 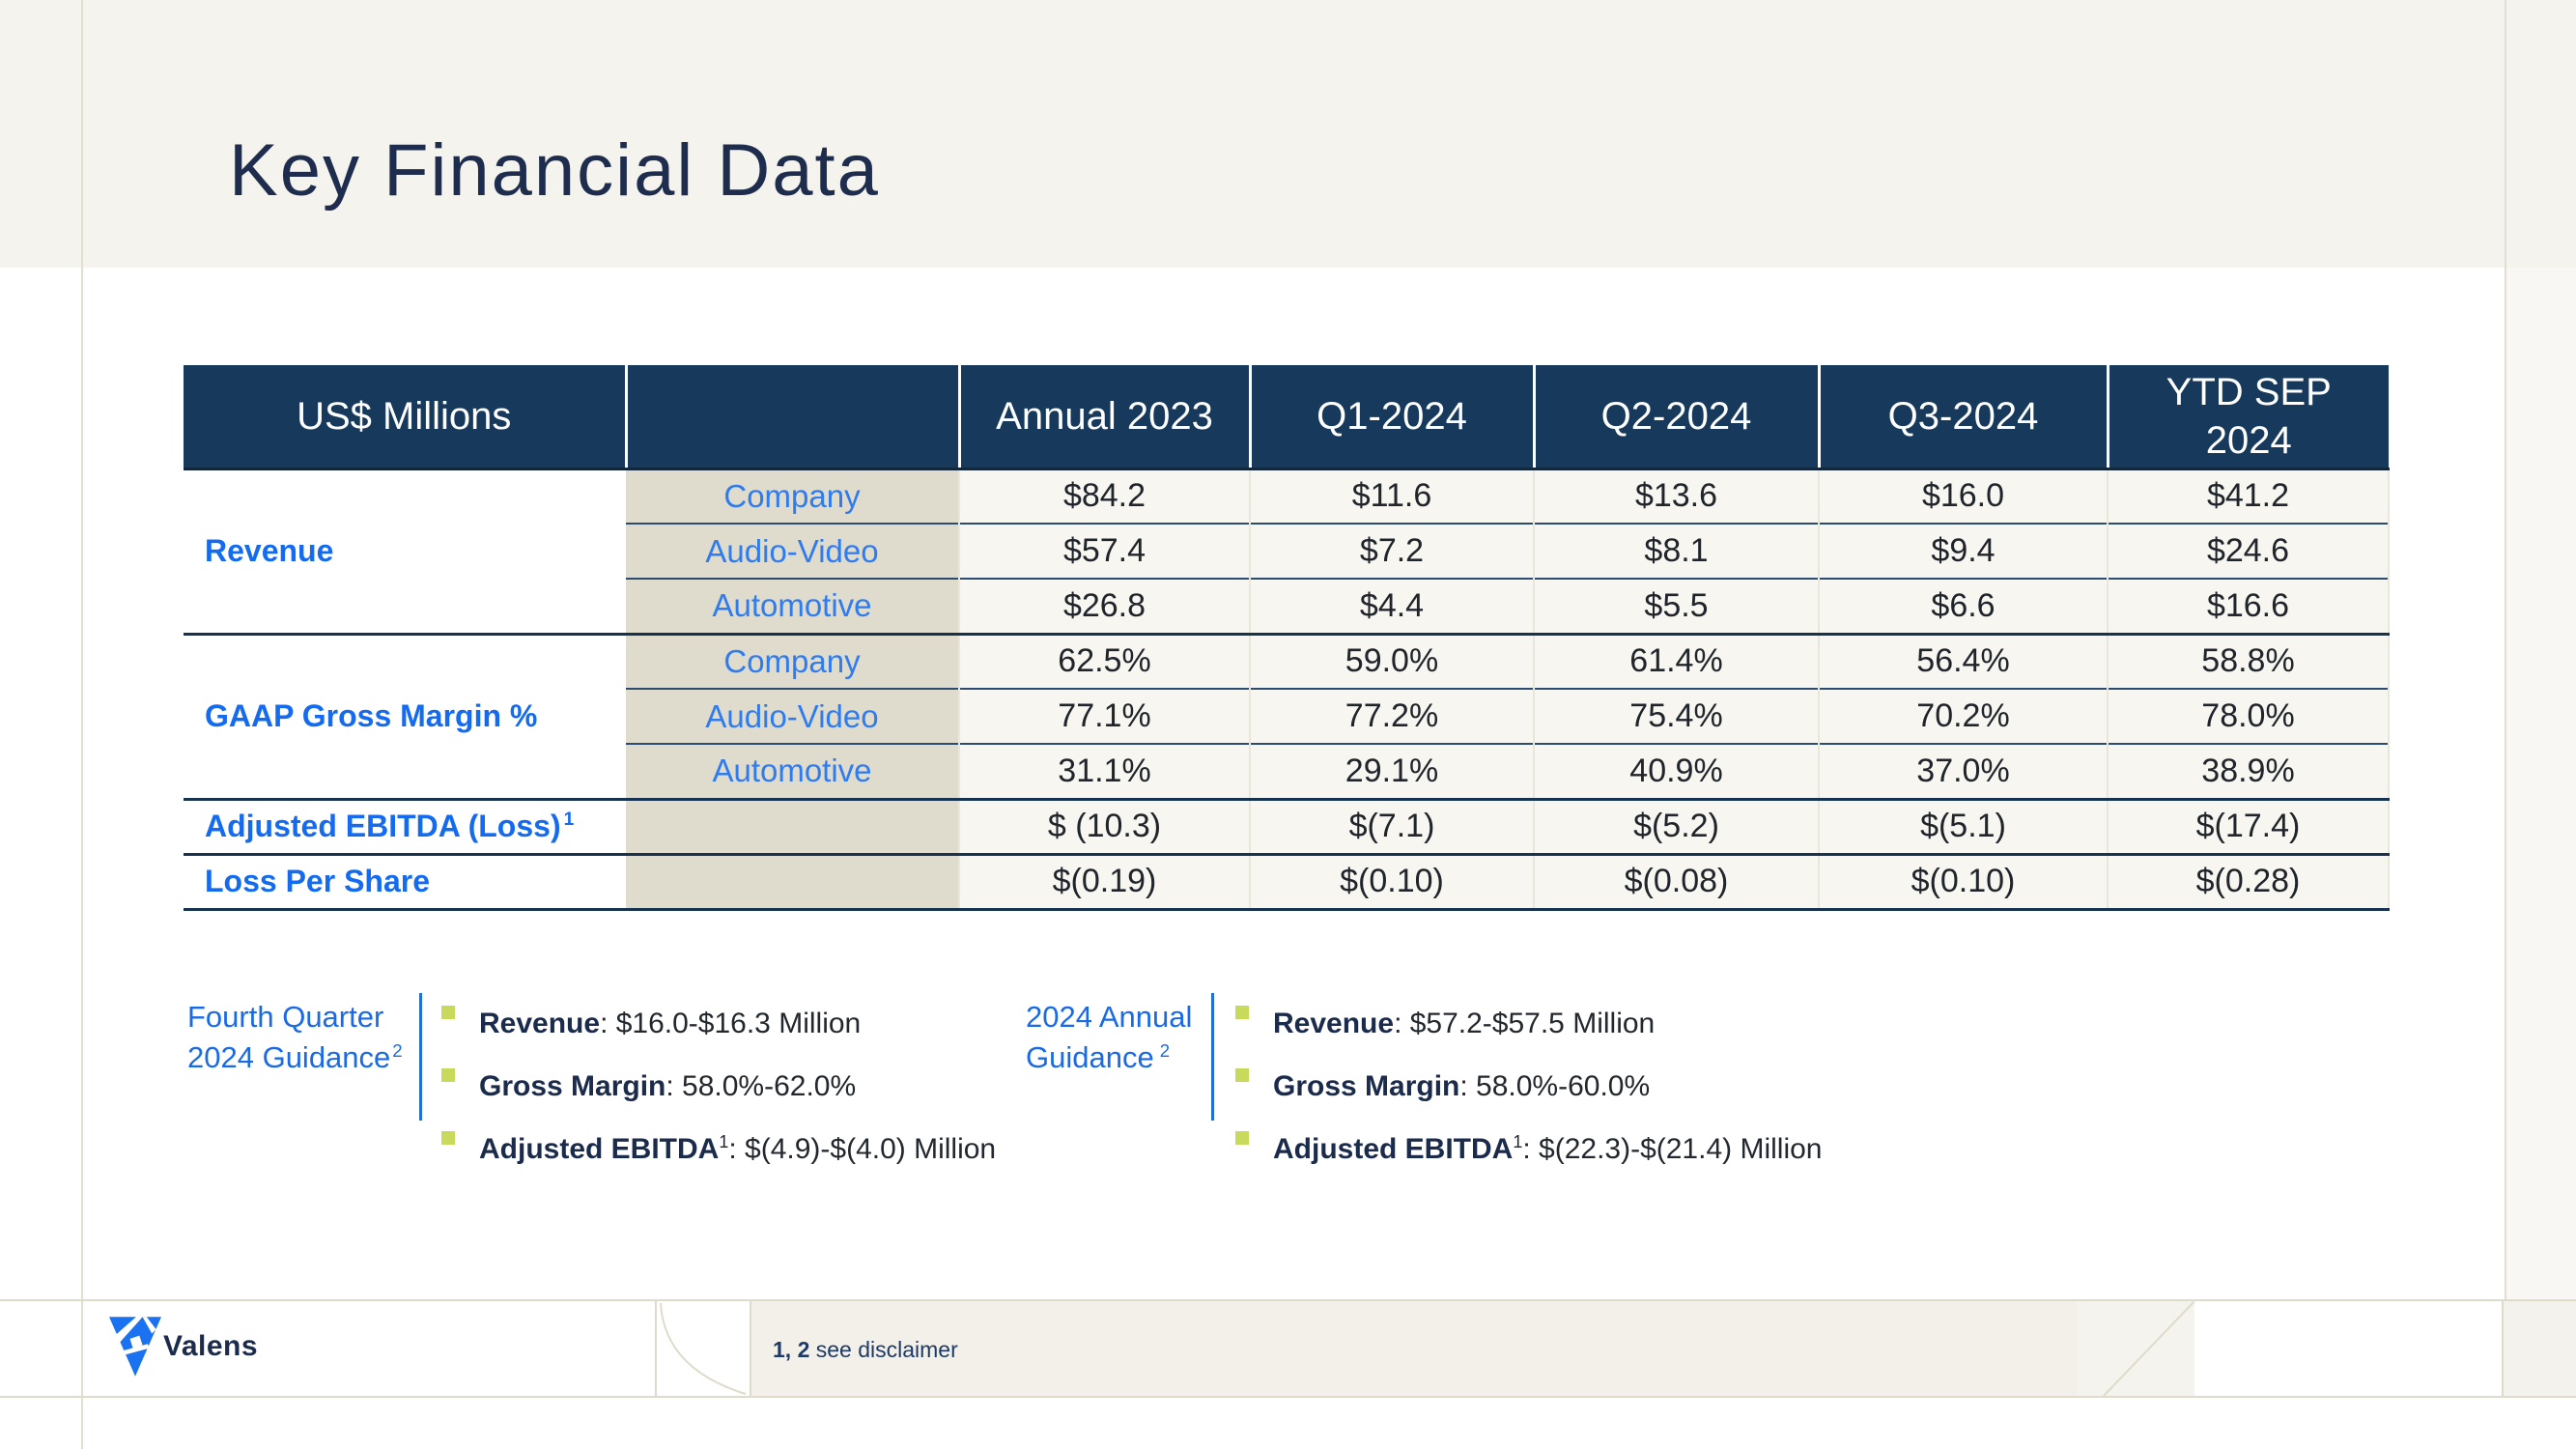 I want to click on row-group-gaap-gross-margin: GAAP Gross Margin %, so click(x=405, y=715).